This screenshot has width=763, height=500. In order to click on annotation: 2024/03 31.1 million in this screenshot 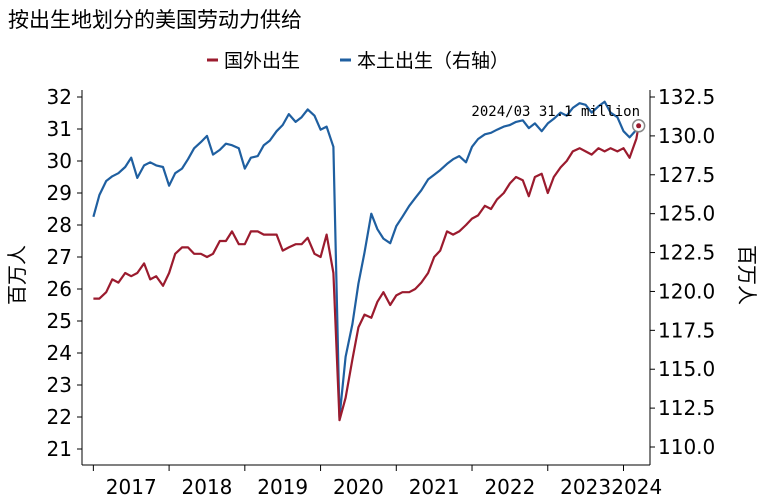, I will do `click(558, 118)`.